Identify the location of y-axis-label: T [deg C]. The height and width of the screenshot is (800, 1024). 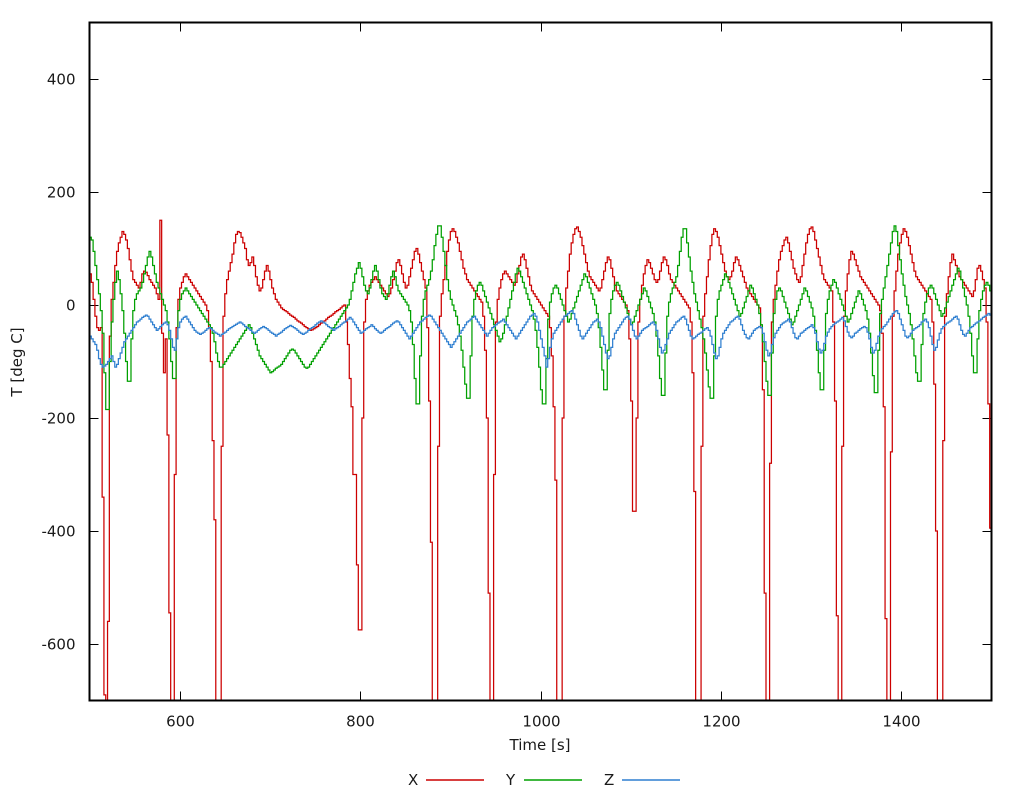
(17, 362).